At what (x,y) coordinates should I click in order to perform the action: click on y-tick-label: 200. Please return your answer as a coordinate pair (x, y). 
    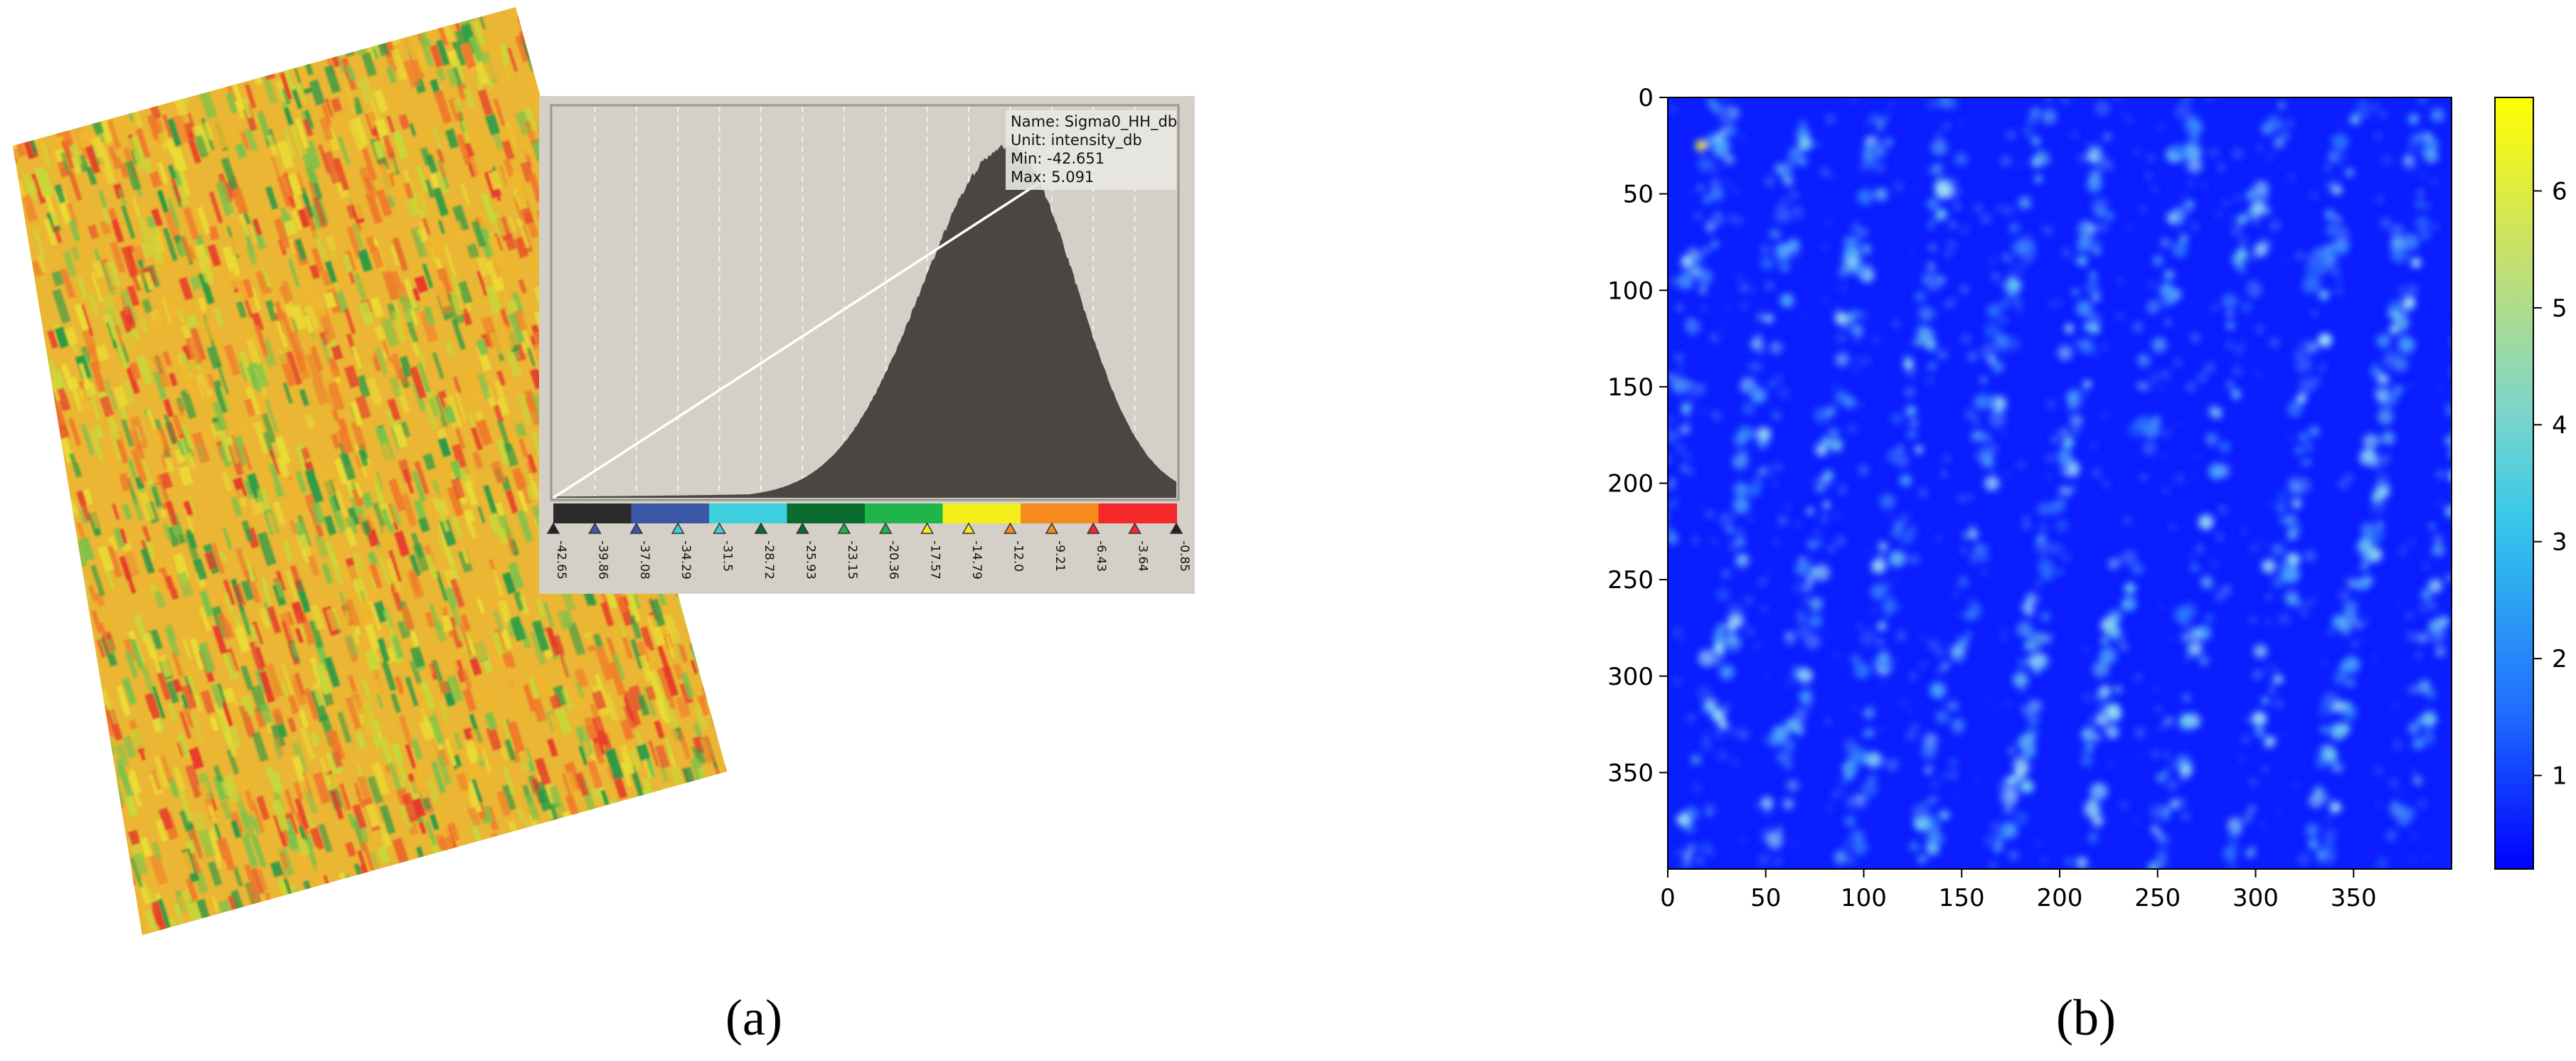
    Looking at the image, I should click on (1630, 484).